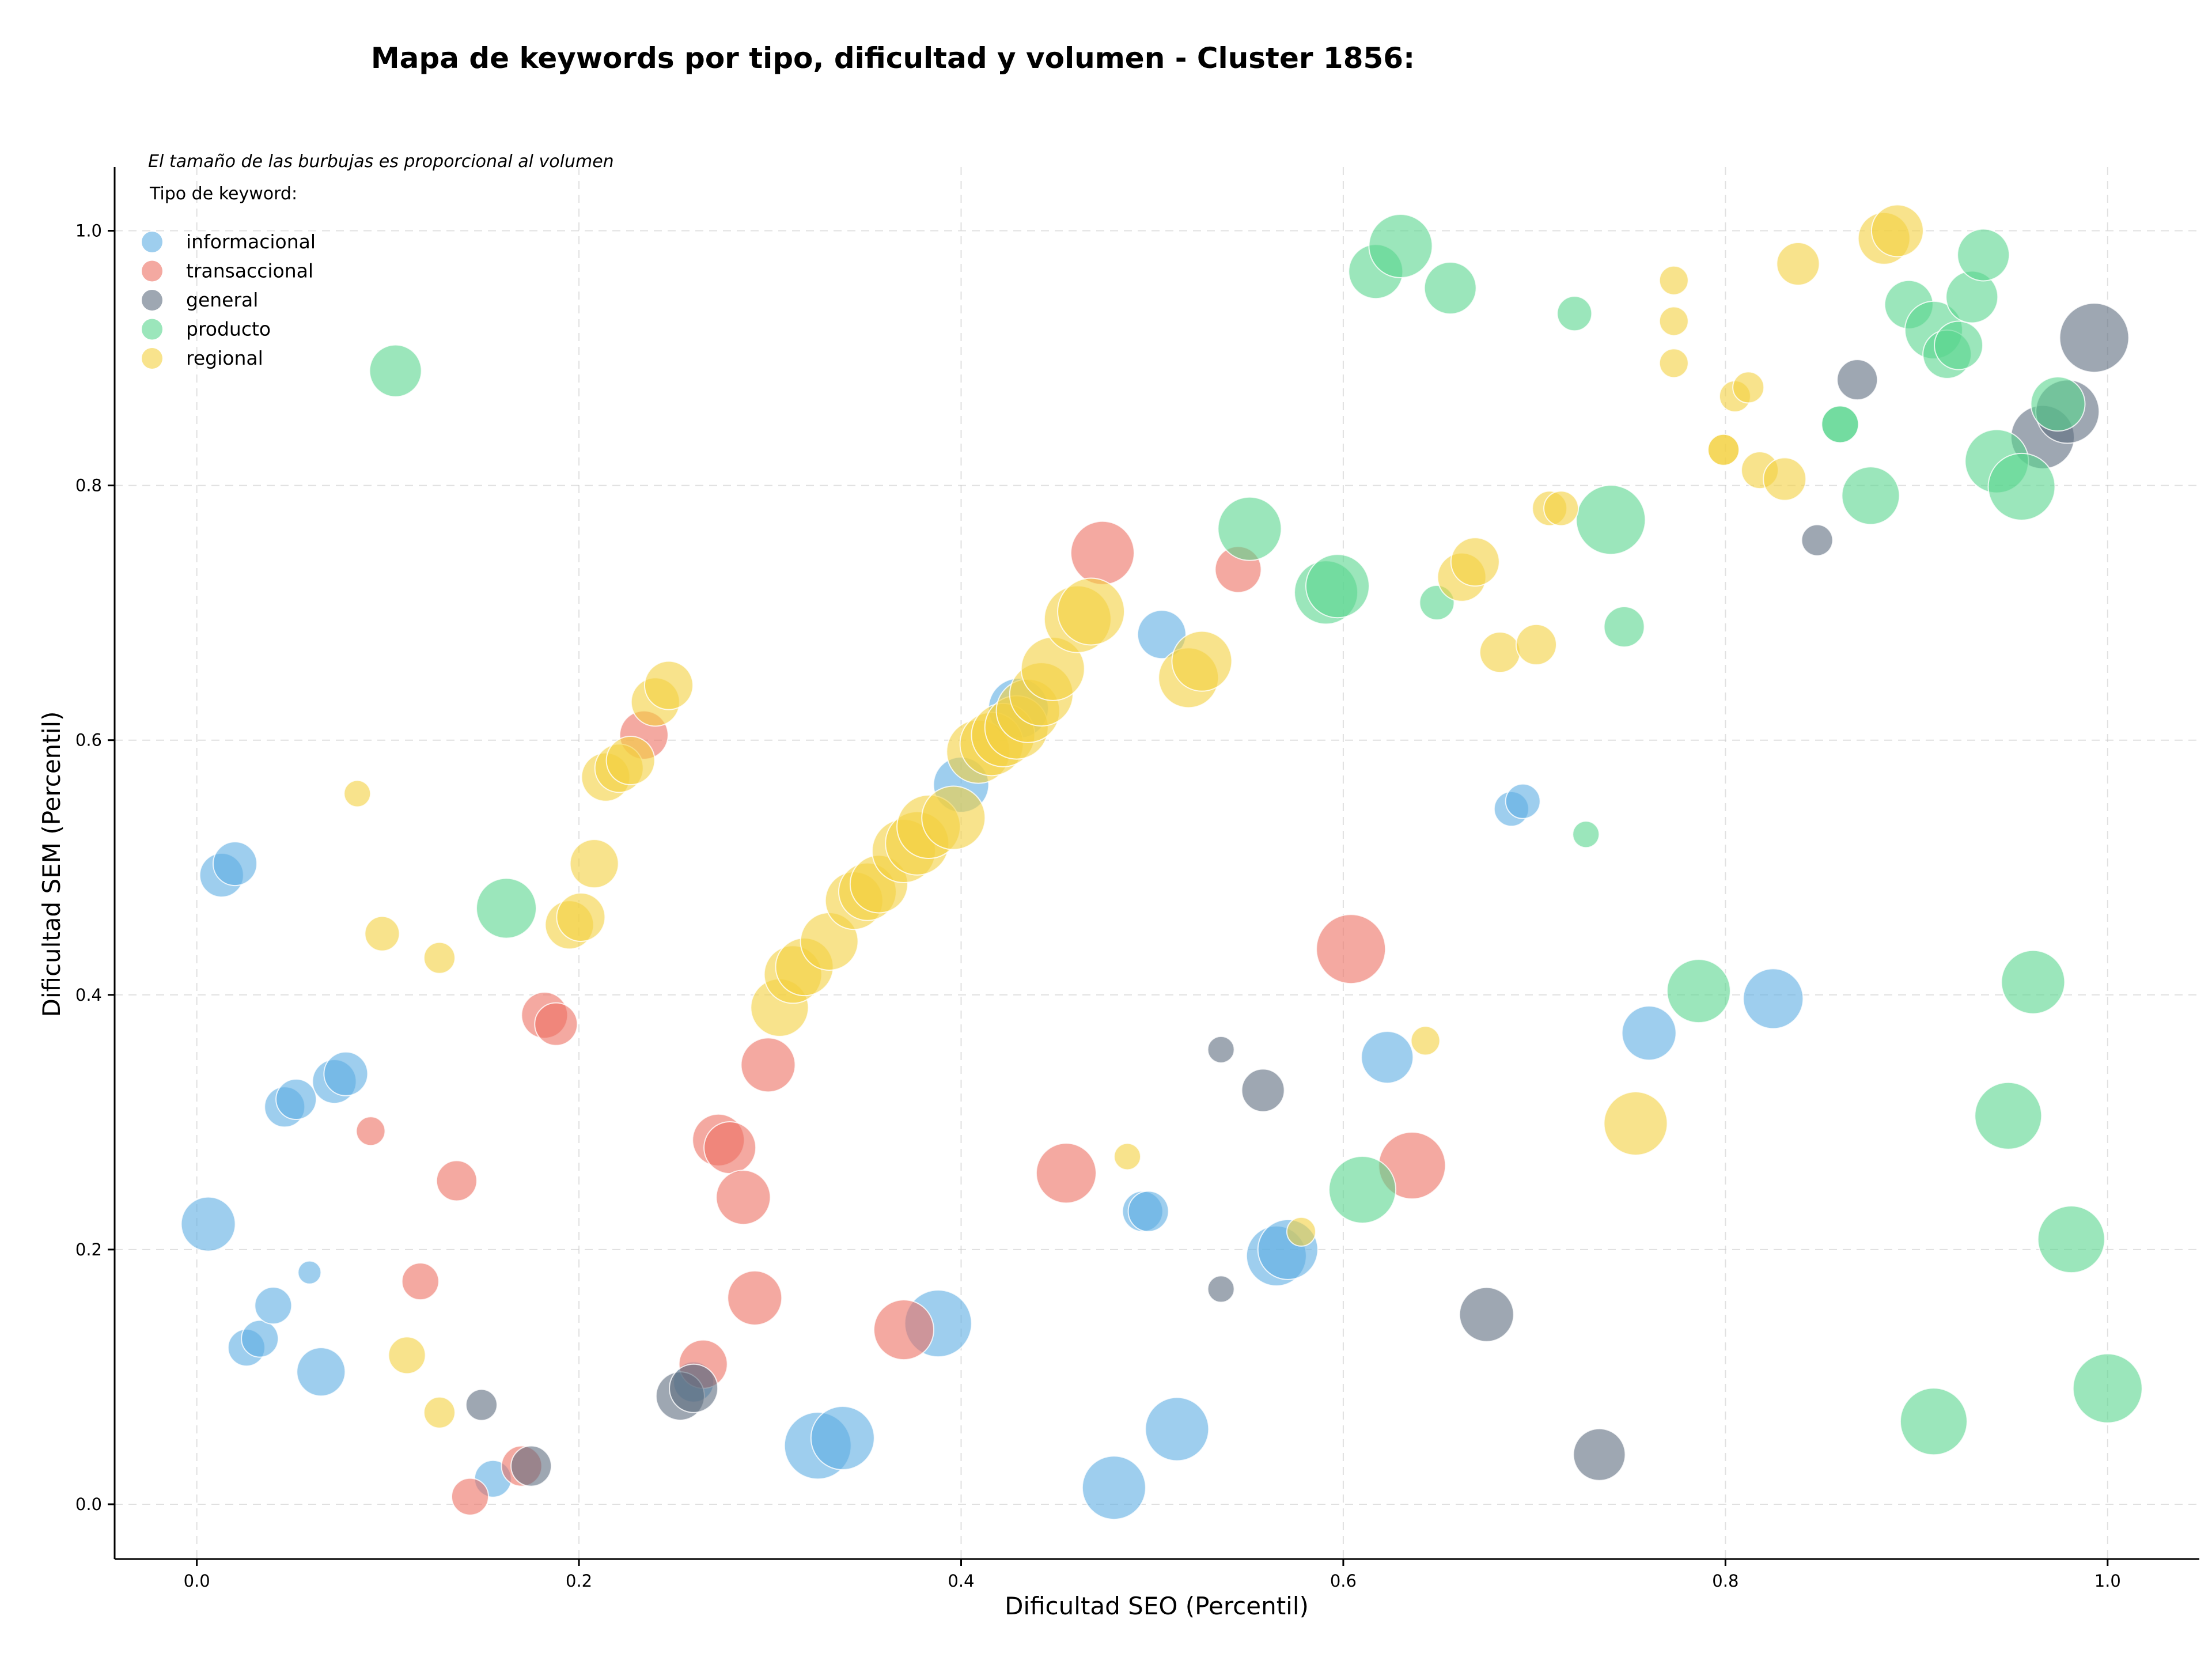  Describe the element at coordinates (228, 329) in the screenshot. I see `legend-label: producto` at that location.